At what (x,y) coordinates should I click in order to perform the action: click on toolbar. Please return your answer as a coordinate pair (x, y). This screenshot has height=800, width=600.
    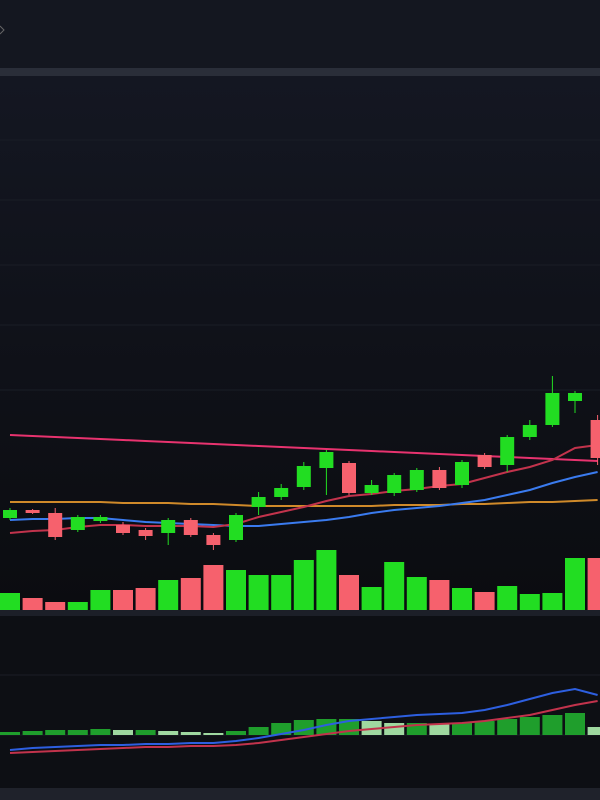
    Looking at the image, I should click on (300, 34).